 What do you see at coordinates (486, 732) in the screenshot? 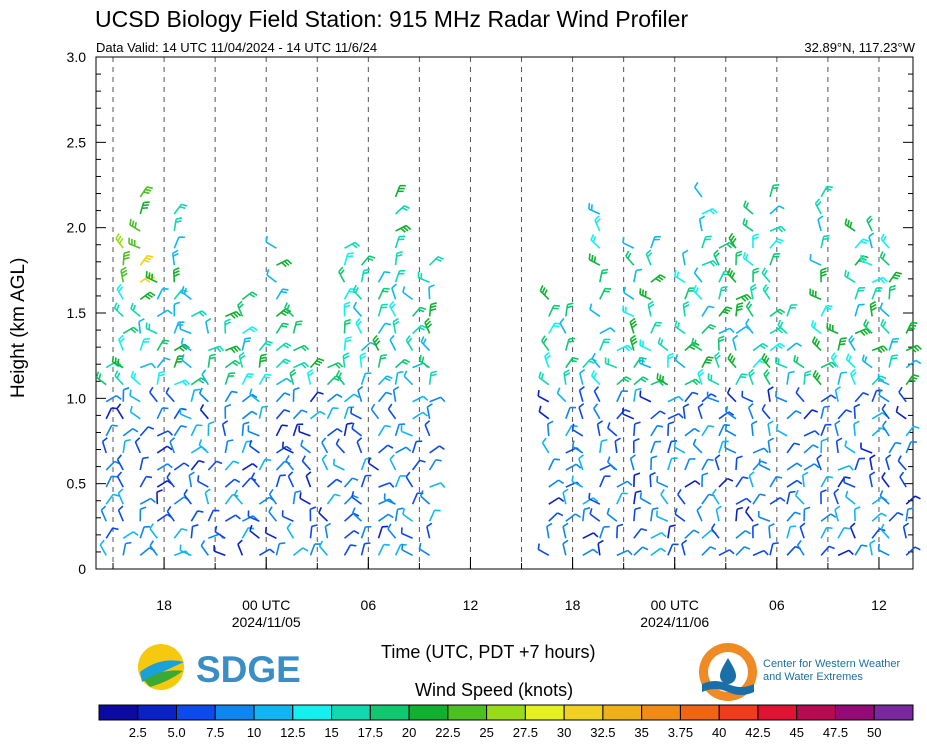
I see `colorbar-label: 25` at bounding box center [486, 732].